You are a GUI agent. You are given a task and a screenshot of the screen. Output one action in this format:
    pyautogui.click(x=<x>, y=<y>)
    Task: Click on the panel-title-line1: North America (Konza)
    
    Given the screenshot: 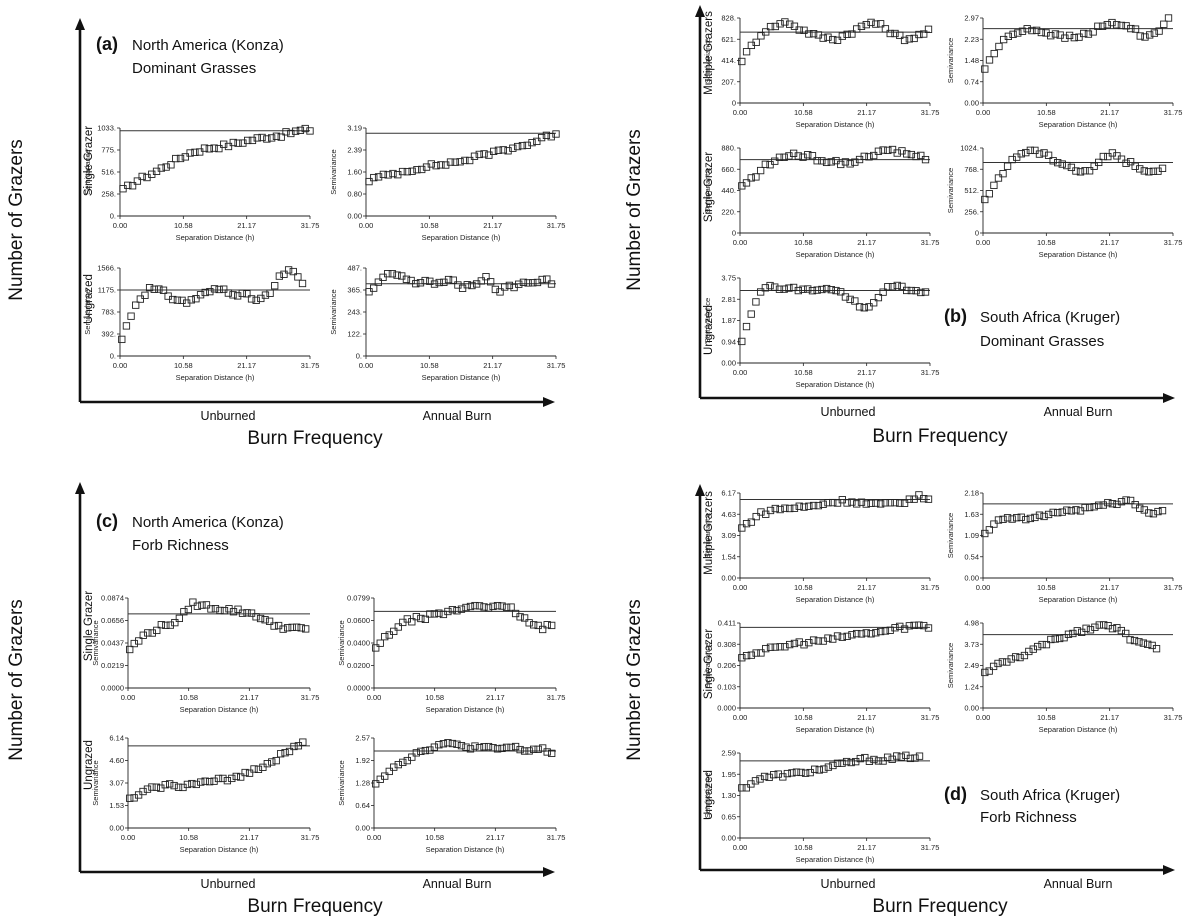 What is the action you would take?
    pyautogui.click(x=208, y=45)
    